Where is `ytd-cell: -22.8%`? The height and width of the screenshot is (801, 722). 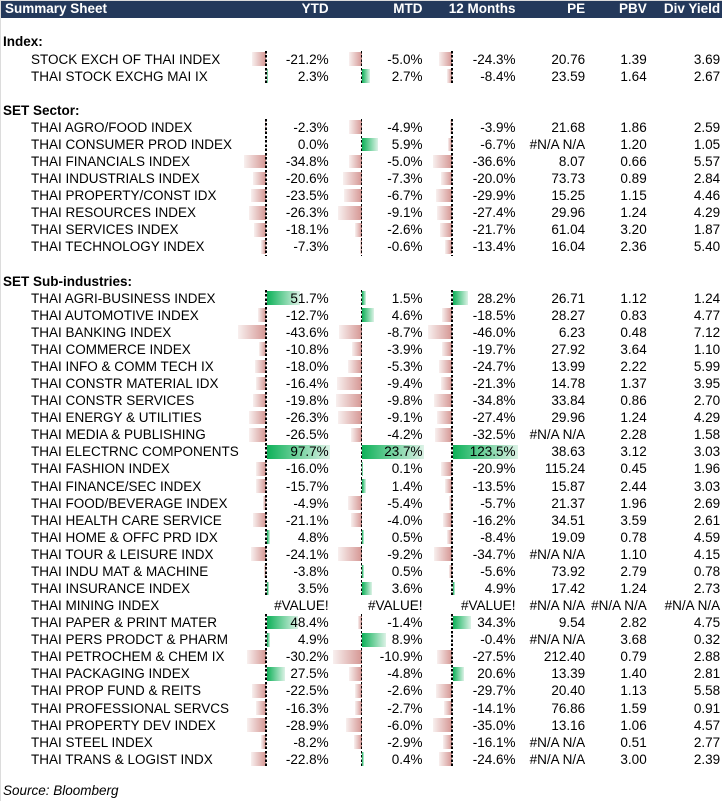
ytd-cell: -22.8% is located at coordinates (283, 759).